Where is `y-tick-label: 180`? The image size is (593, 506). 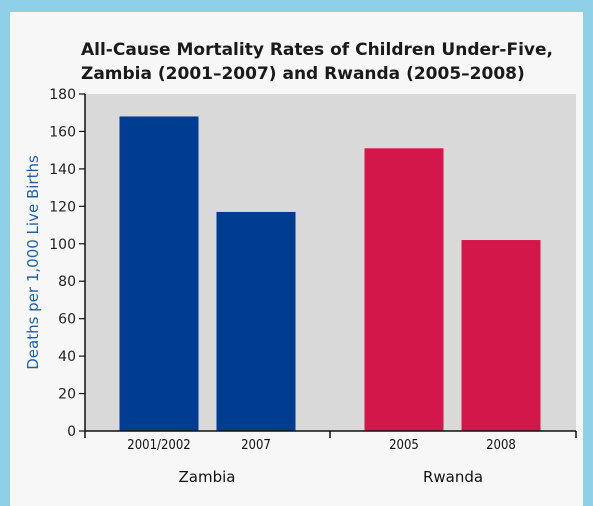
y-tick-label: 180 is located at coordinates (62, 95).